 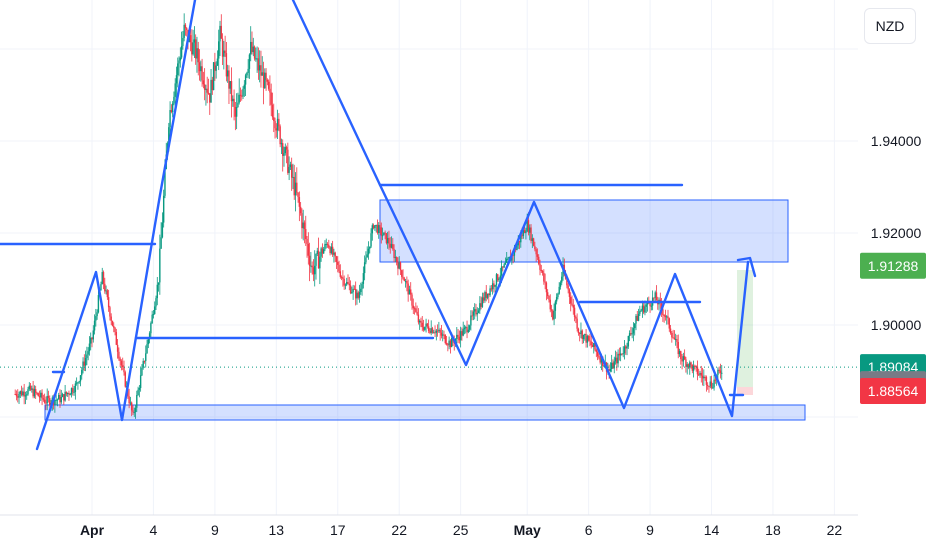 I want to click on price-badge, so click(x=893, y=265).